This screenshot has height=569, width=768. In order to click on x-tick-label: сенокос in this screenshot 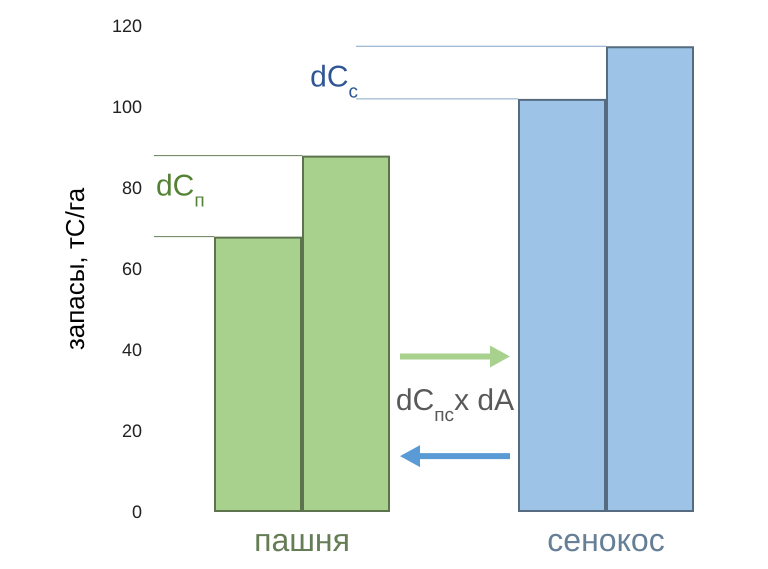, I will do `click(606, 540)`.